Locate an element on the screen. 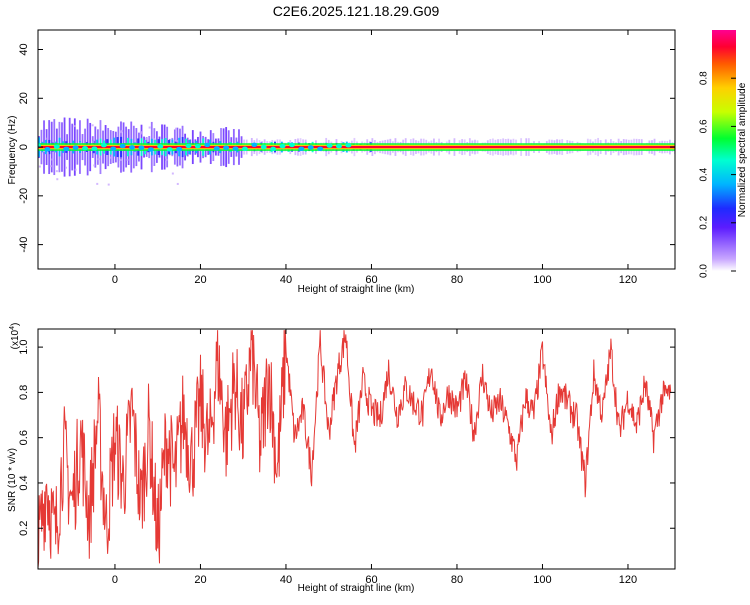 The width and height of the screenshot is (750, 605). colorbar-tick-label: 0.8 is located at coordinates (704, 78).